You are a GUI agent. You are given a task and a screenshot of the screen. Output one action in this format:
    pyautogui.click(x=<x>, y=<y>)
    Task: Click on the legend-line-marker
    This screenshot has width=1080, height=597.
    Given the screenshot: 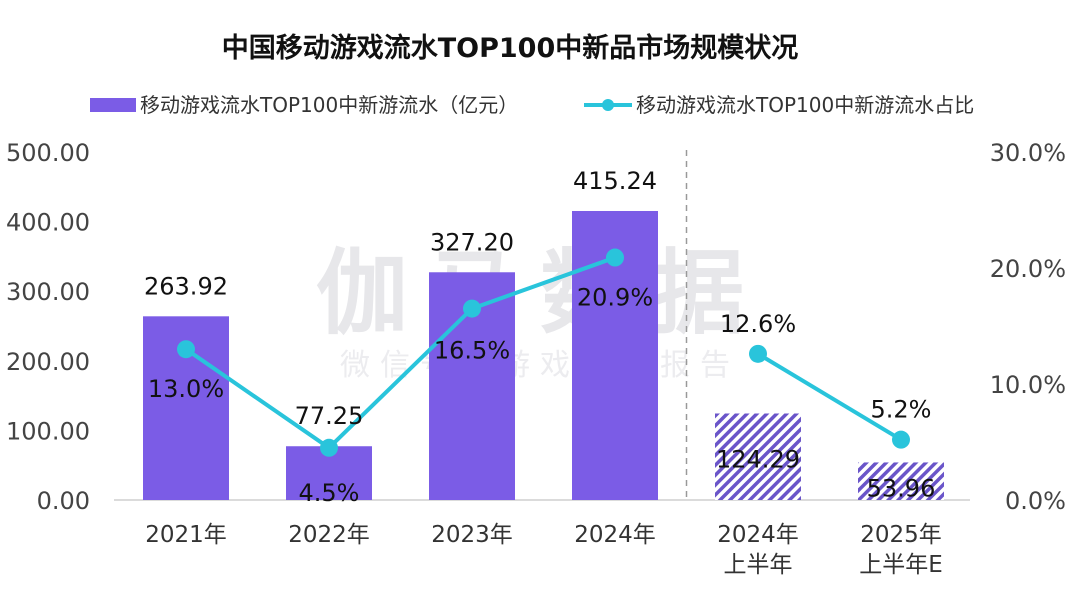 What is the action you would take?
    pyautogui.click(x=608, y=105)
    